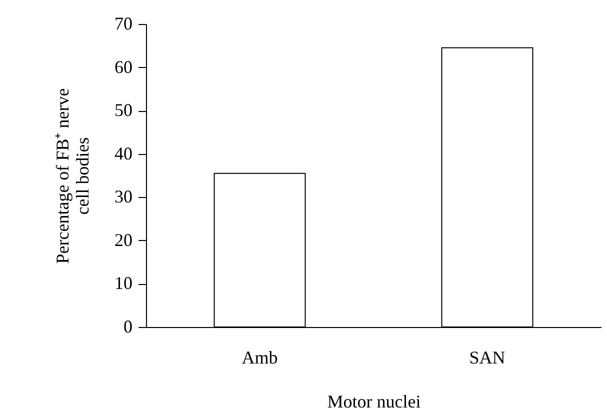  I want to click on y-tick-label: 50, so click(123, 110).